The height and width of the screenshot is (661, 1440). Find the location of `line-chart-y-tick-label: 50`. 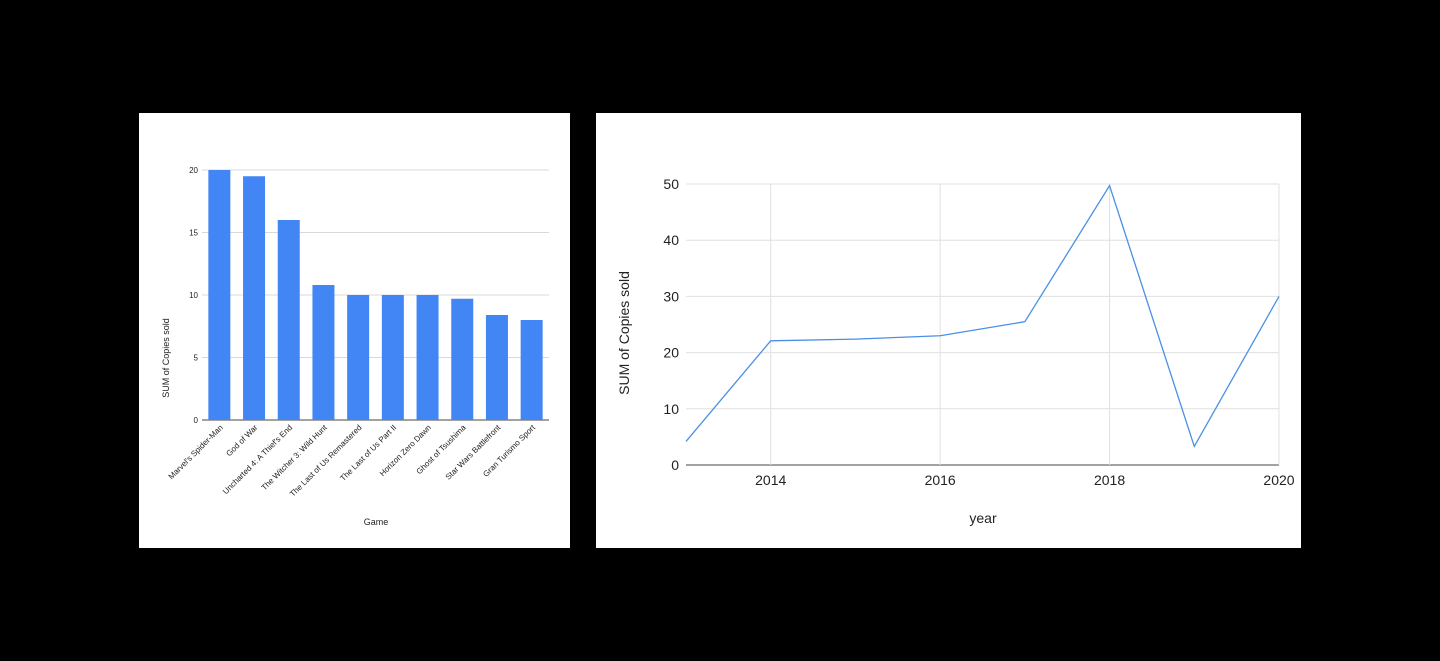

line-chart-y-tick-label: 50 is located at coordinates (671, 184).